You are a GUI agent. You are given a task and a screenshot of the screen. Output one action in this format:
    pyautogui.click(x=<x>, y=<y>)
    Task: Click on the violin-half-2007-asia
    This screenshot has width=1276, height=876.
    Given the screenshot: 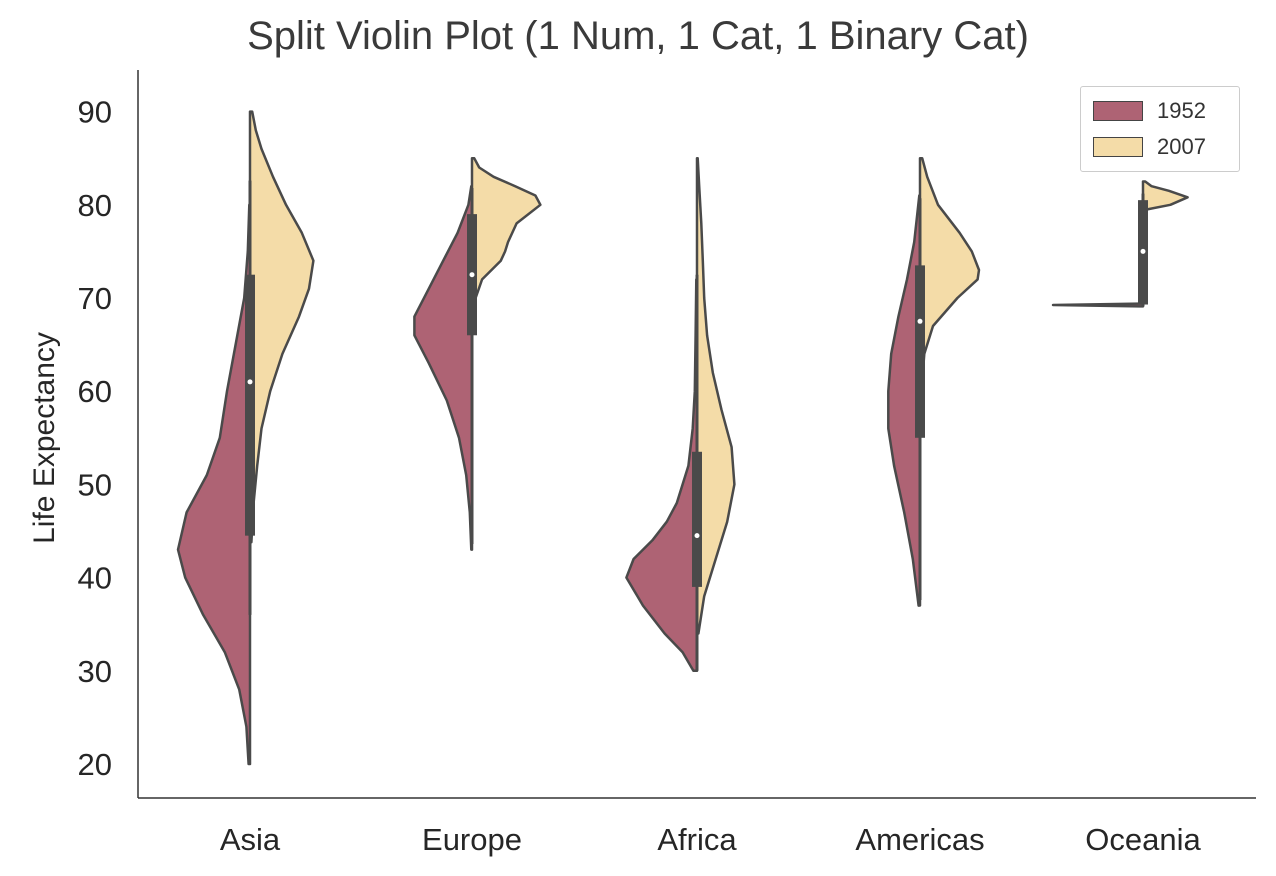 What is the action you would take?
    pyautogui.click(x=281, y=327)
    